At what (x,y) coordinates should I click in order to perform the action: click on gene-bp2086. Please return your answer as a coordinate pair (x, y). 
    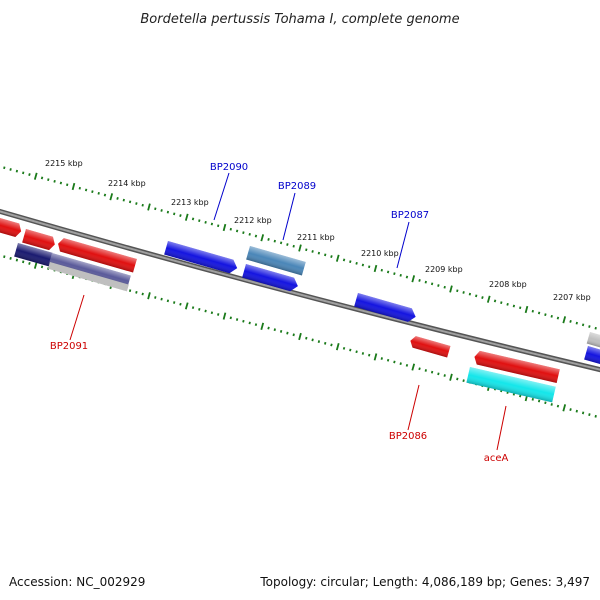
    Looking at the image, I should click on (430, 346).